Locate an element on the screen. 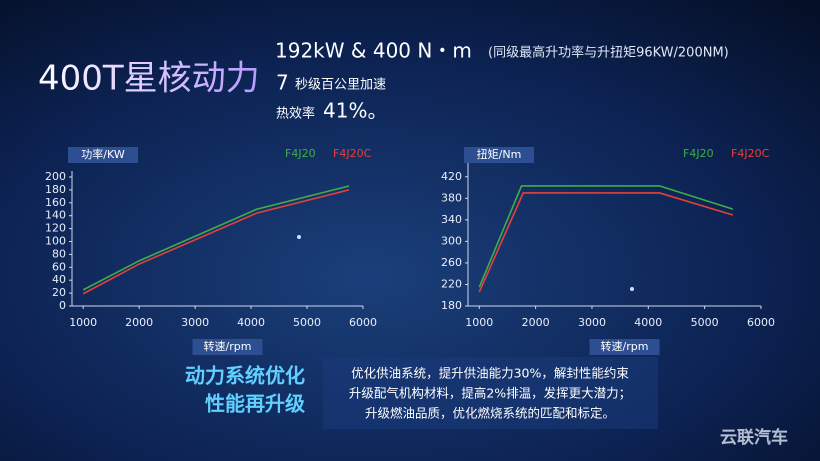 The width and height of the screenshot is (820, 461). y-tick-label: 200 is located at coordinates (55, 176).